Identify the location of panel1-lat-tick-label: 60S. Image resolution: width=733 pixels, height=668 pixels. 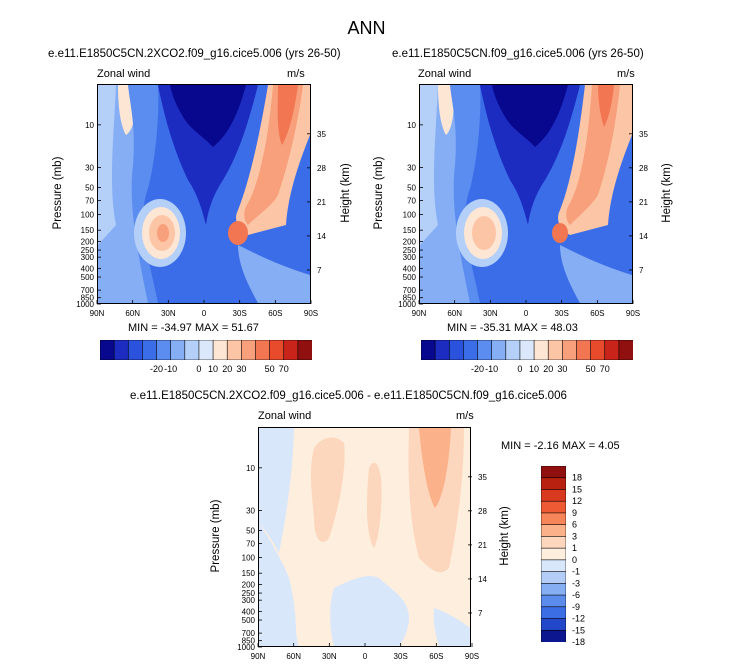
(275, 313).